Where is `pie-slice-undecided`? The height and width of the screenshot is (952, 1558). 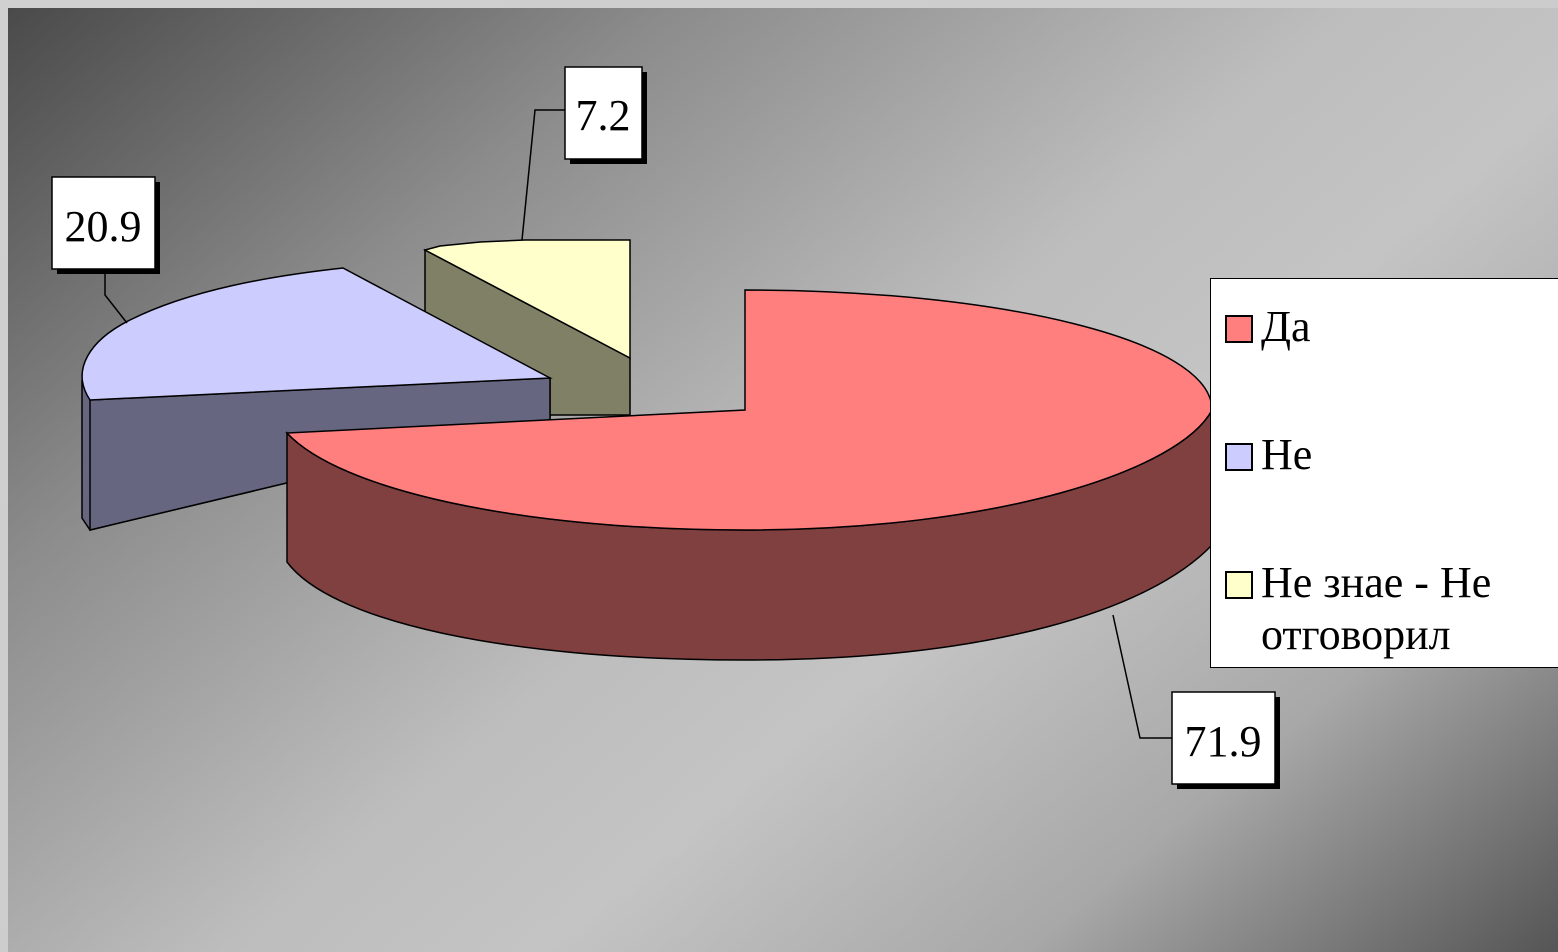 pie-slice-undecided is located at coordinates (526, 299).